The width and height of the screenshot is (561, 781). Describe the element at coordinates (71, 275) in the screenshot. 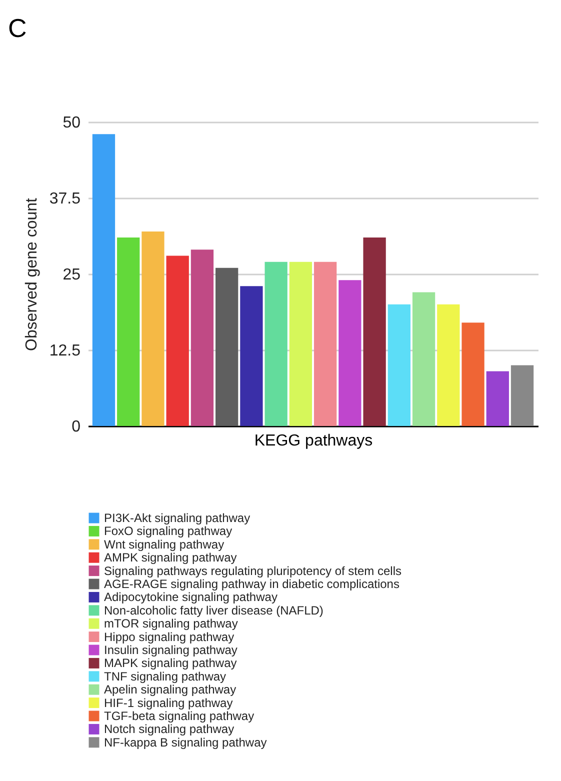

I see `y-tick-label: 25` at that location.